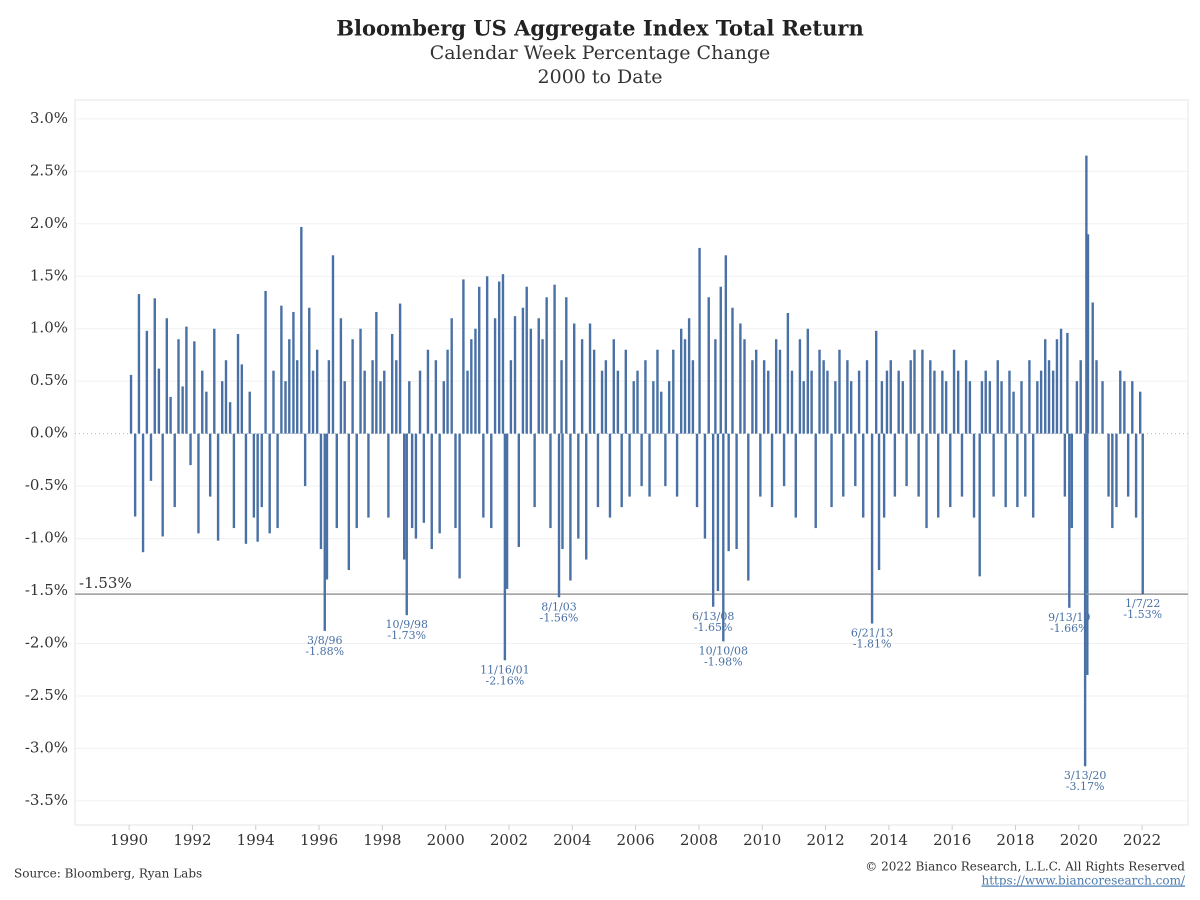 The image size is (1200, 900). I want to click on y-tick-label: 1.5%, so click(49, 275).